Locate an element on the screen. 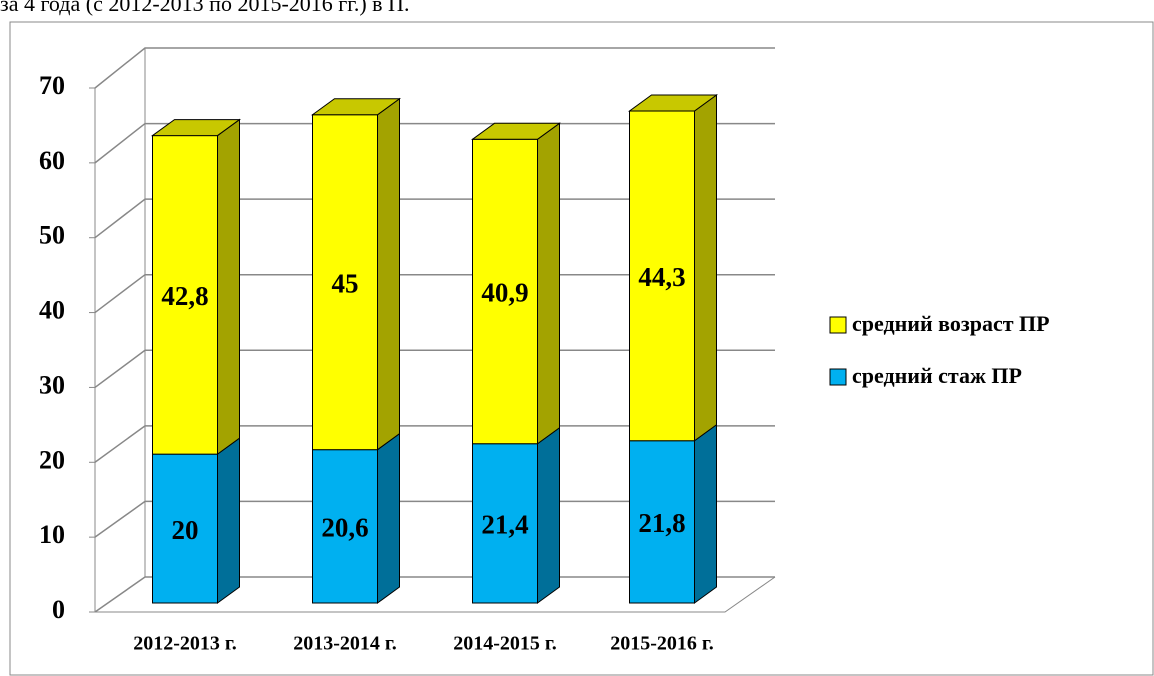 The height and width of the screenshot is (676, 1154). value-label: 44,3 is located at coordinates (661, 277).